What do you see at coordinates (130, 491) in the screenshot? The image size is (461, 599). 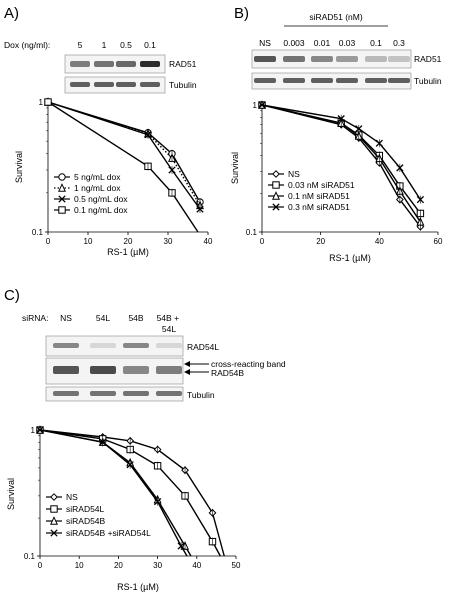 I see `chart-c-series` at bounding box center [130, 491].